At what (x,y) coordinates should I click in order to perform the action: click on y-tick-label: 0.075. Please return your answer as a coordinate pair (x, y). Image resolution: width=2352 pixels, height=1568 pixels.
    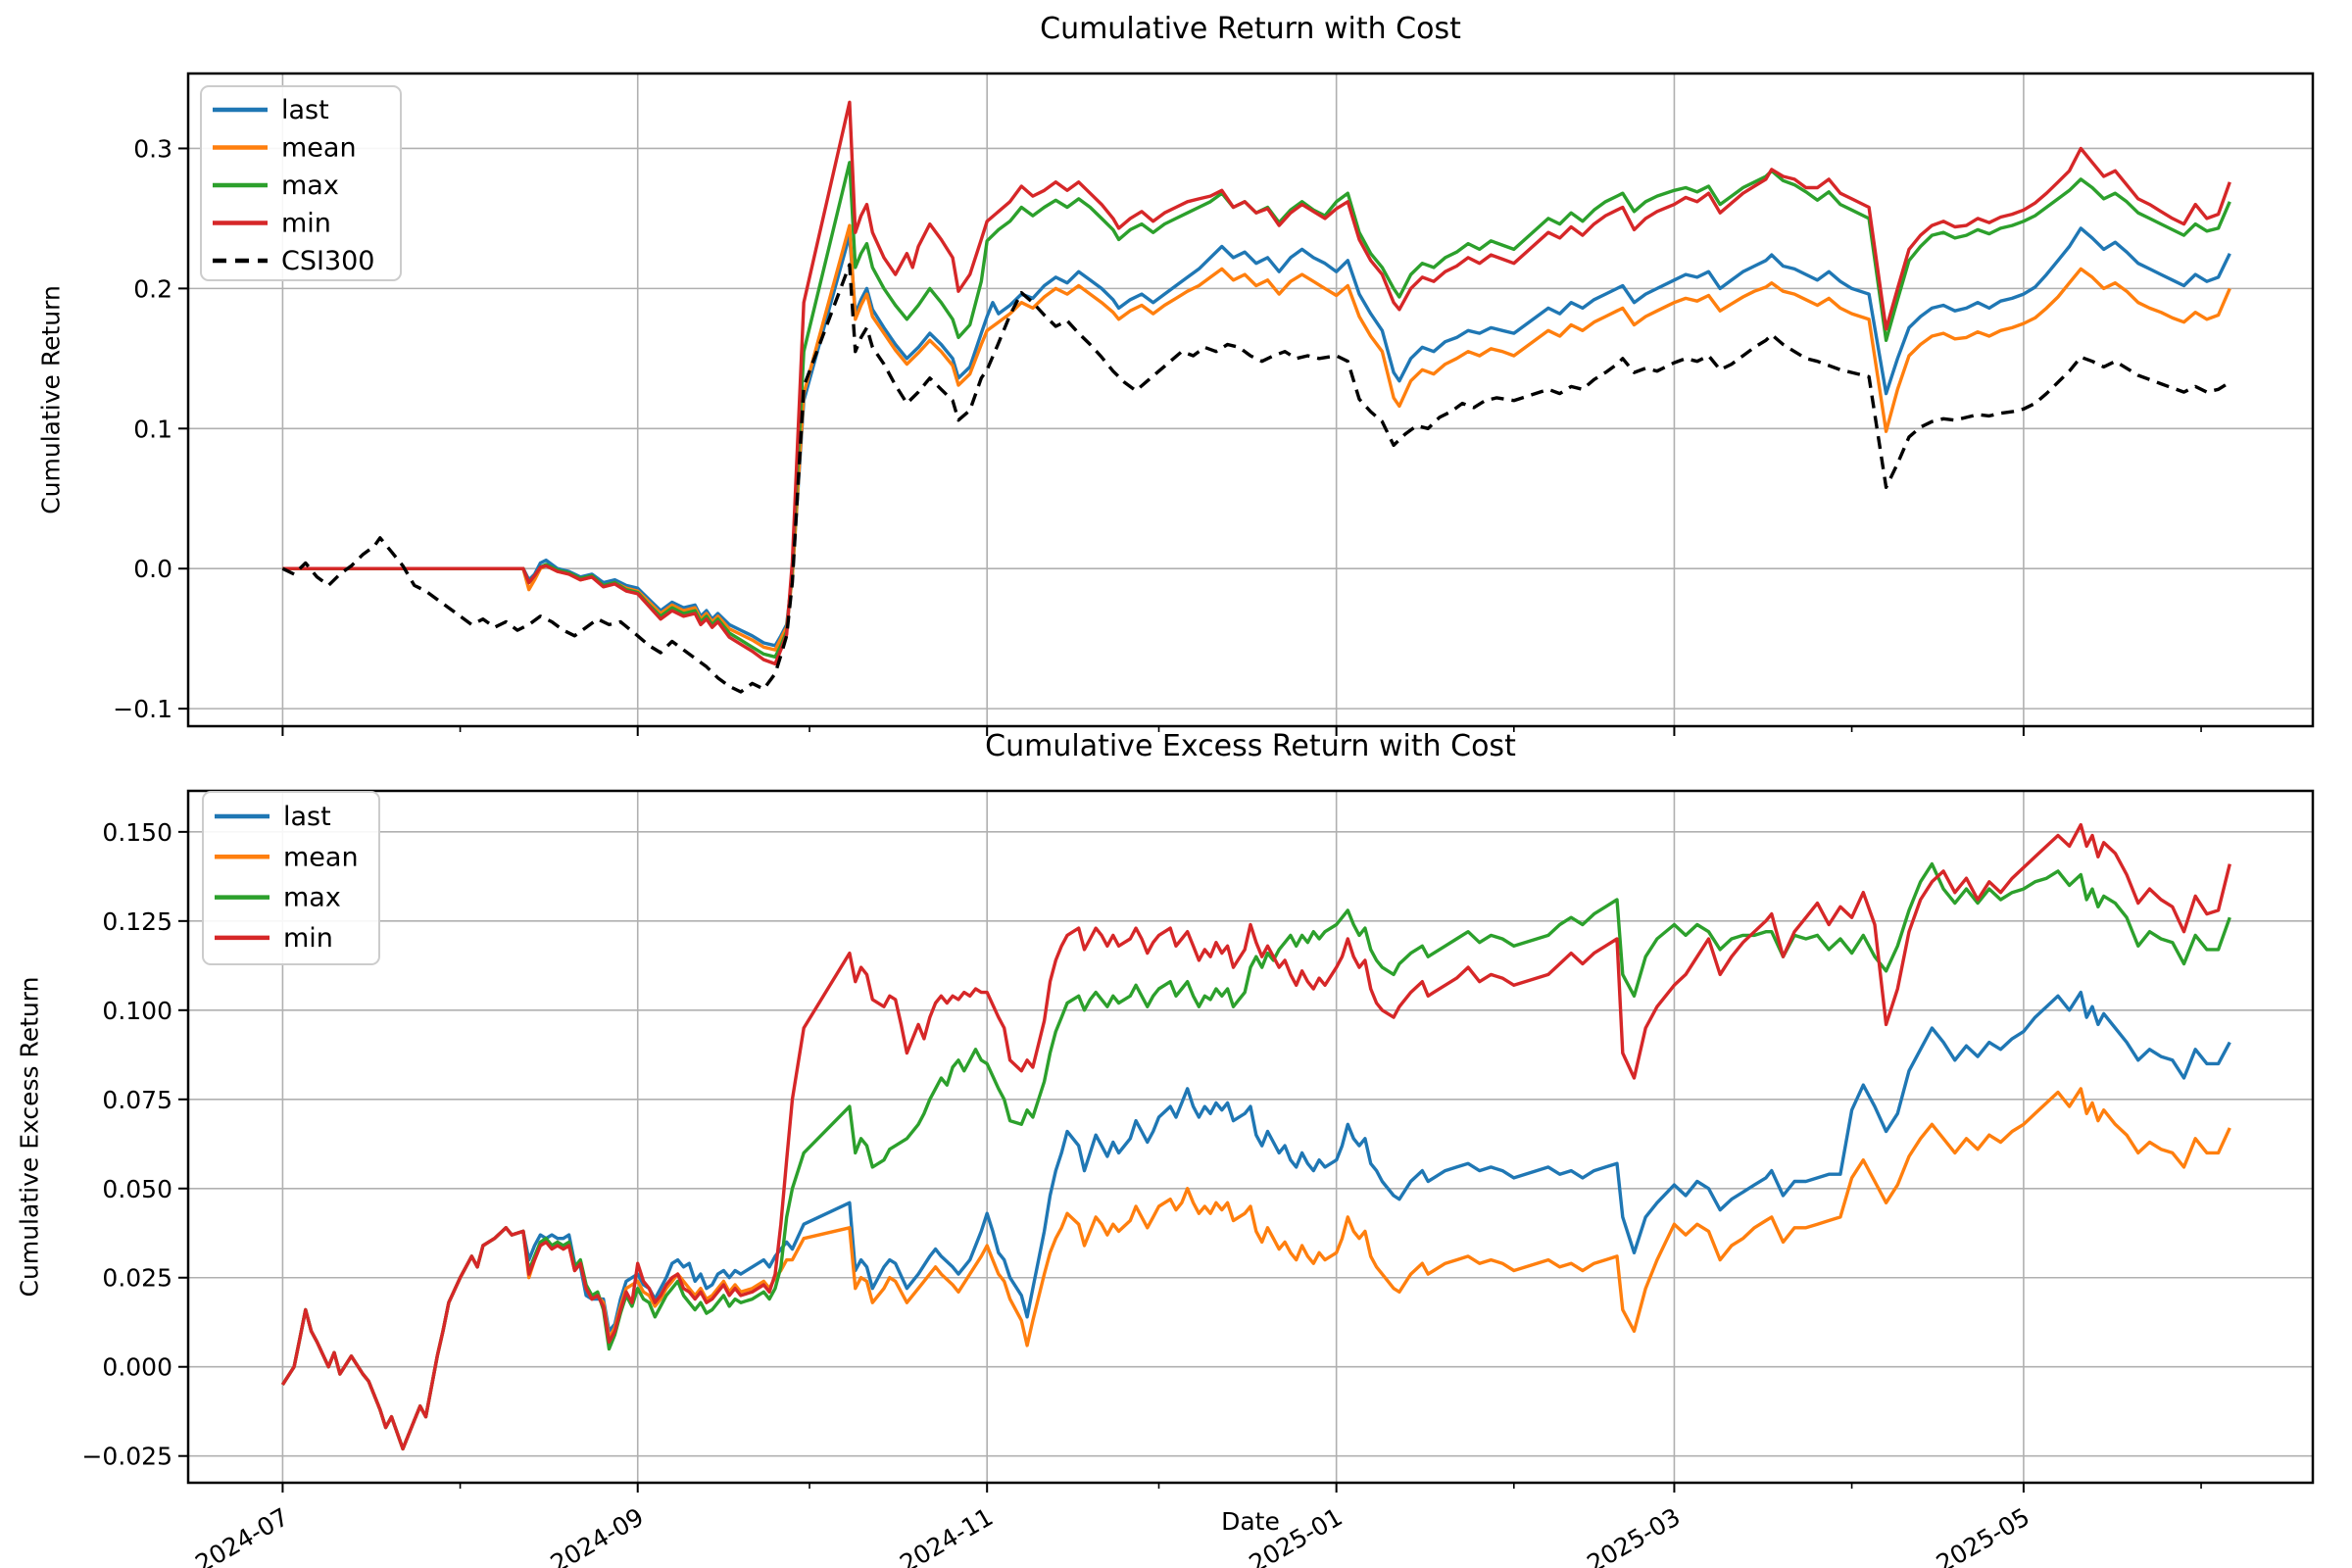
    Looking at the image, I should click on (137, 1100).